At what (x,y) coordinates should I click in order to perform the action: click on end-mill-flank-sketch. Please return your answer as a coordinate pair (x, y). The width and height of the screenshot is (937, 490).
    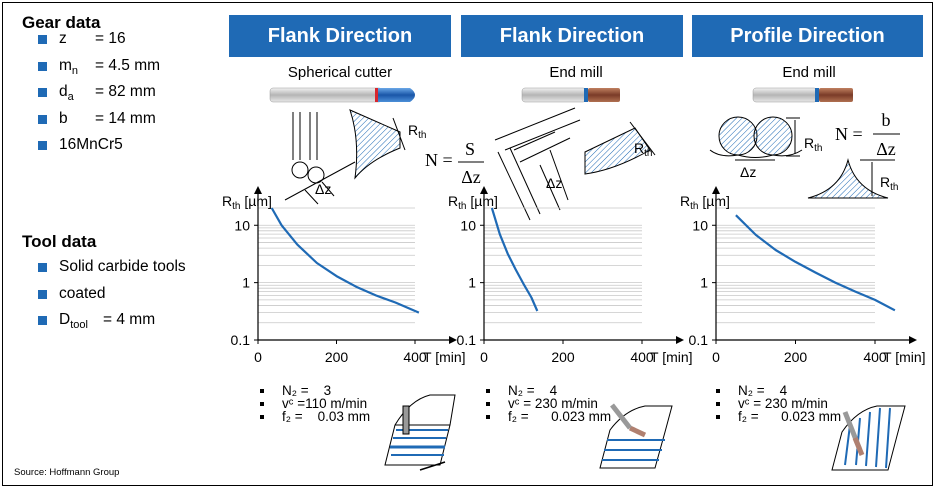
    Looking at the image, I should click on (575, 164).